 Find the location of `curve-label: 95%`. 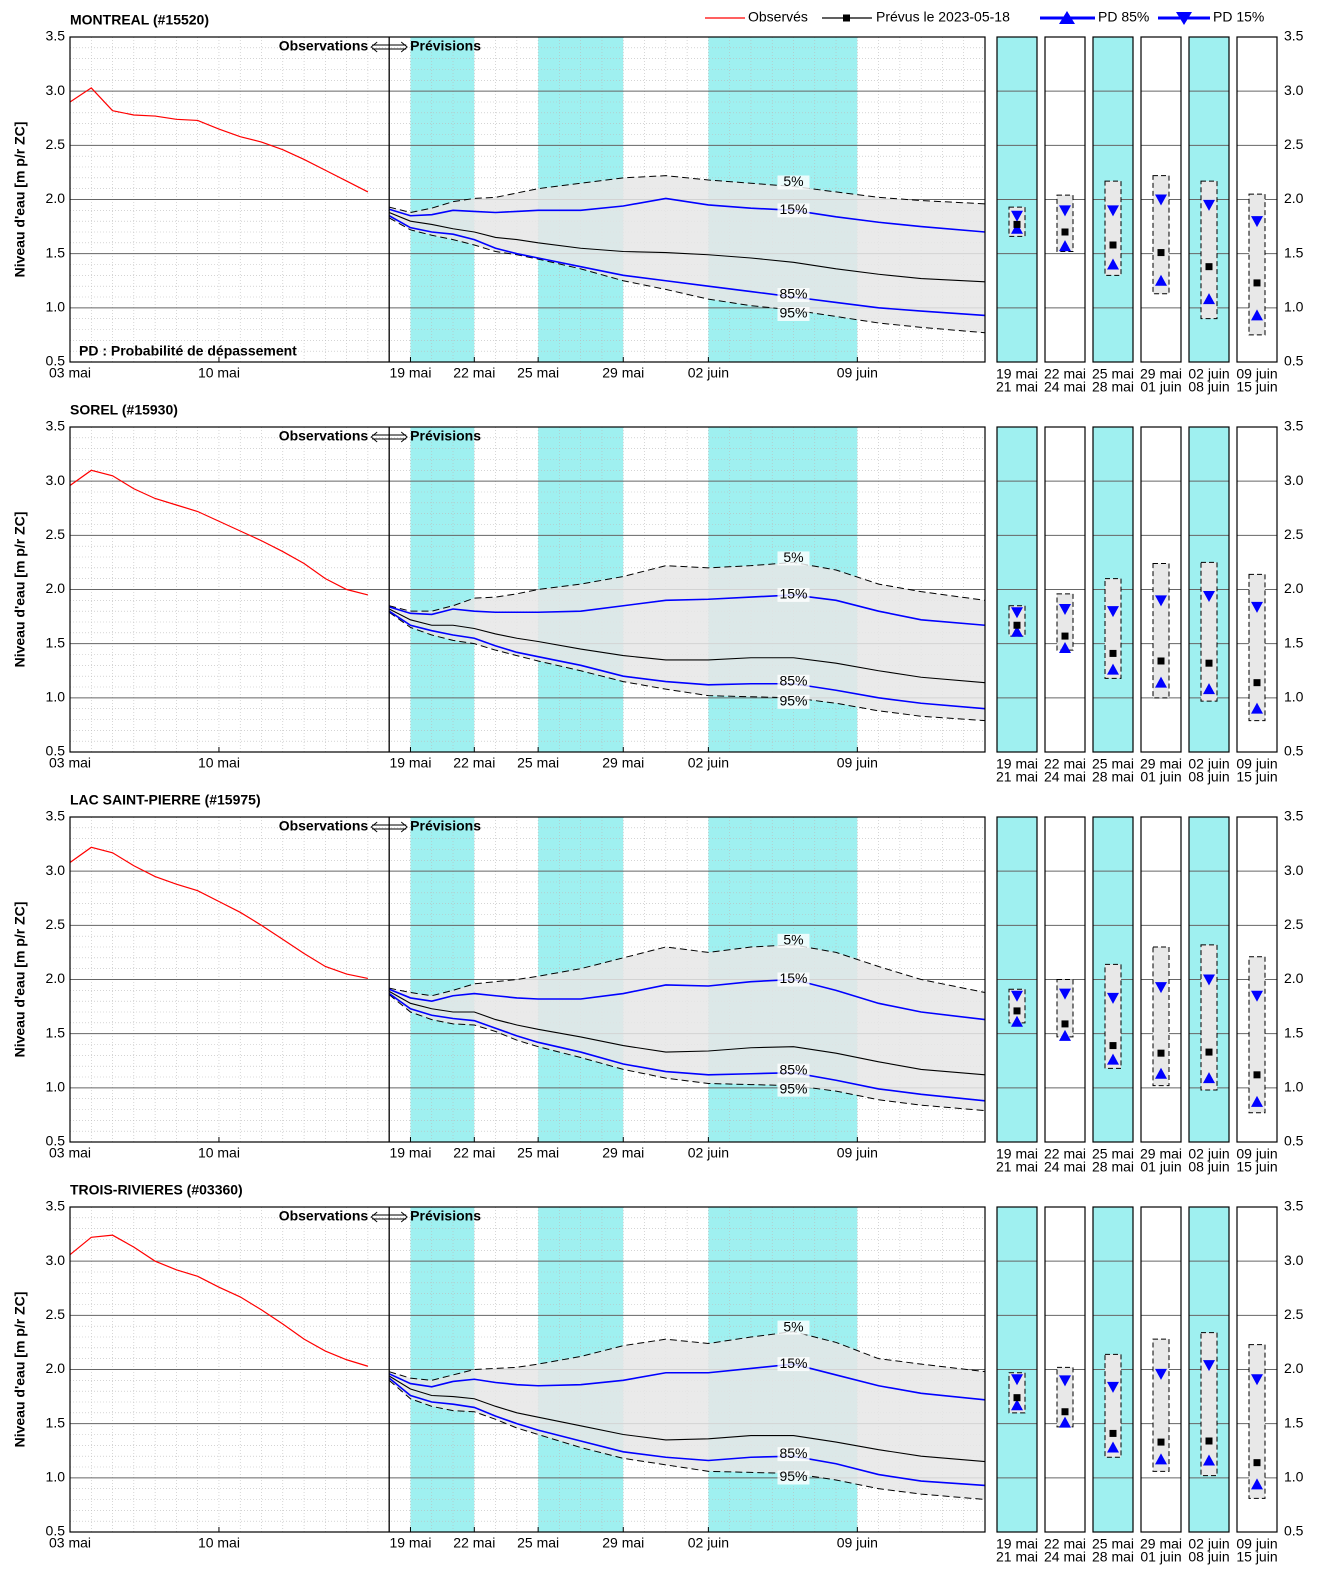

curve-label: 95% is located at coordinates (793, 1088).